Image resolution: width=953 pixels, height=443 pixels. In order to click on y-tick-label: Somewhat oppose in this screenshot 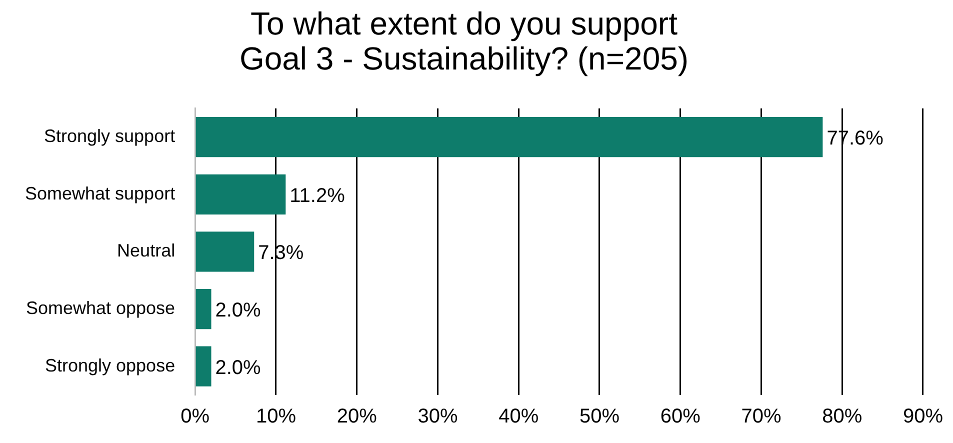, I will do `click(101, 308)`.